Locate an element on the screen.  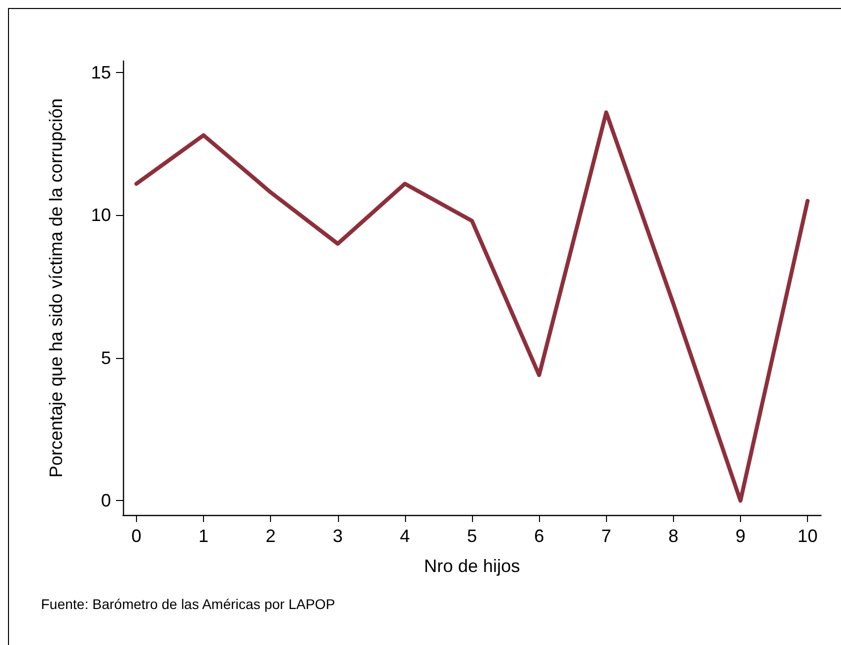
x-tick-label: 2 is located at coordinates (271, 536).